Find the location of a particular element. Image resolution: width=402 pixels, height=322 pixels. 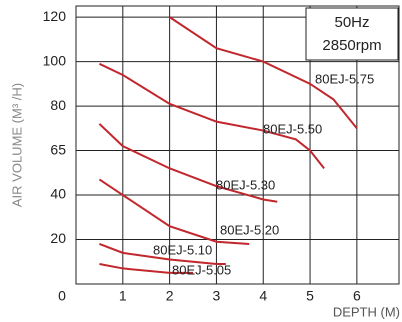

x-tick-label: 3 is located at coordinates (217, 296).